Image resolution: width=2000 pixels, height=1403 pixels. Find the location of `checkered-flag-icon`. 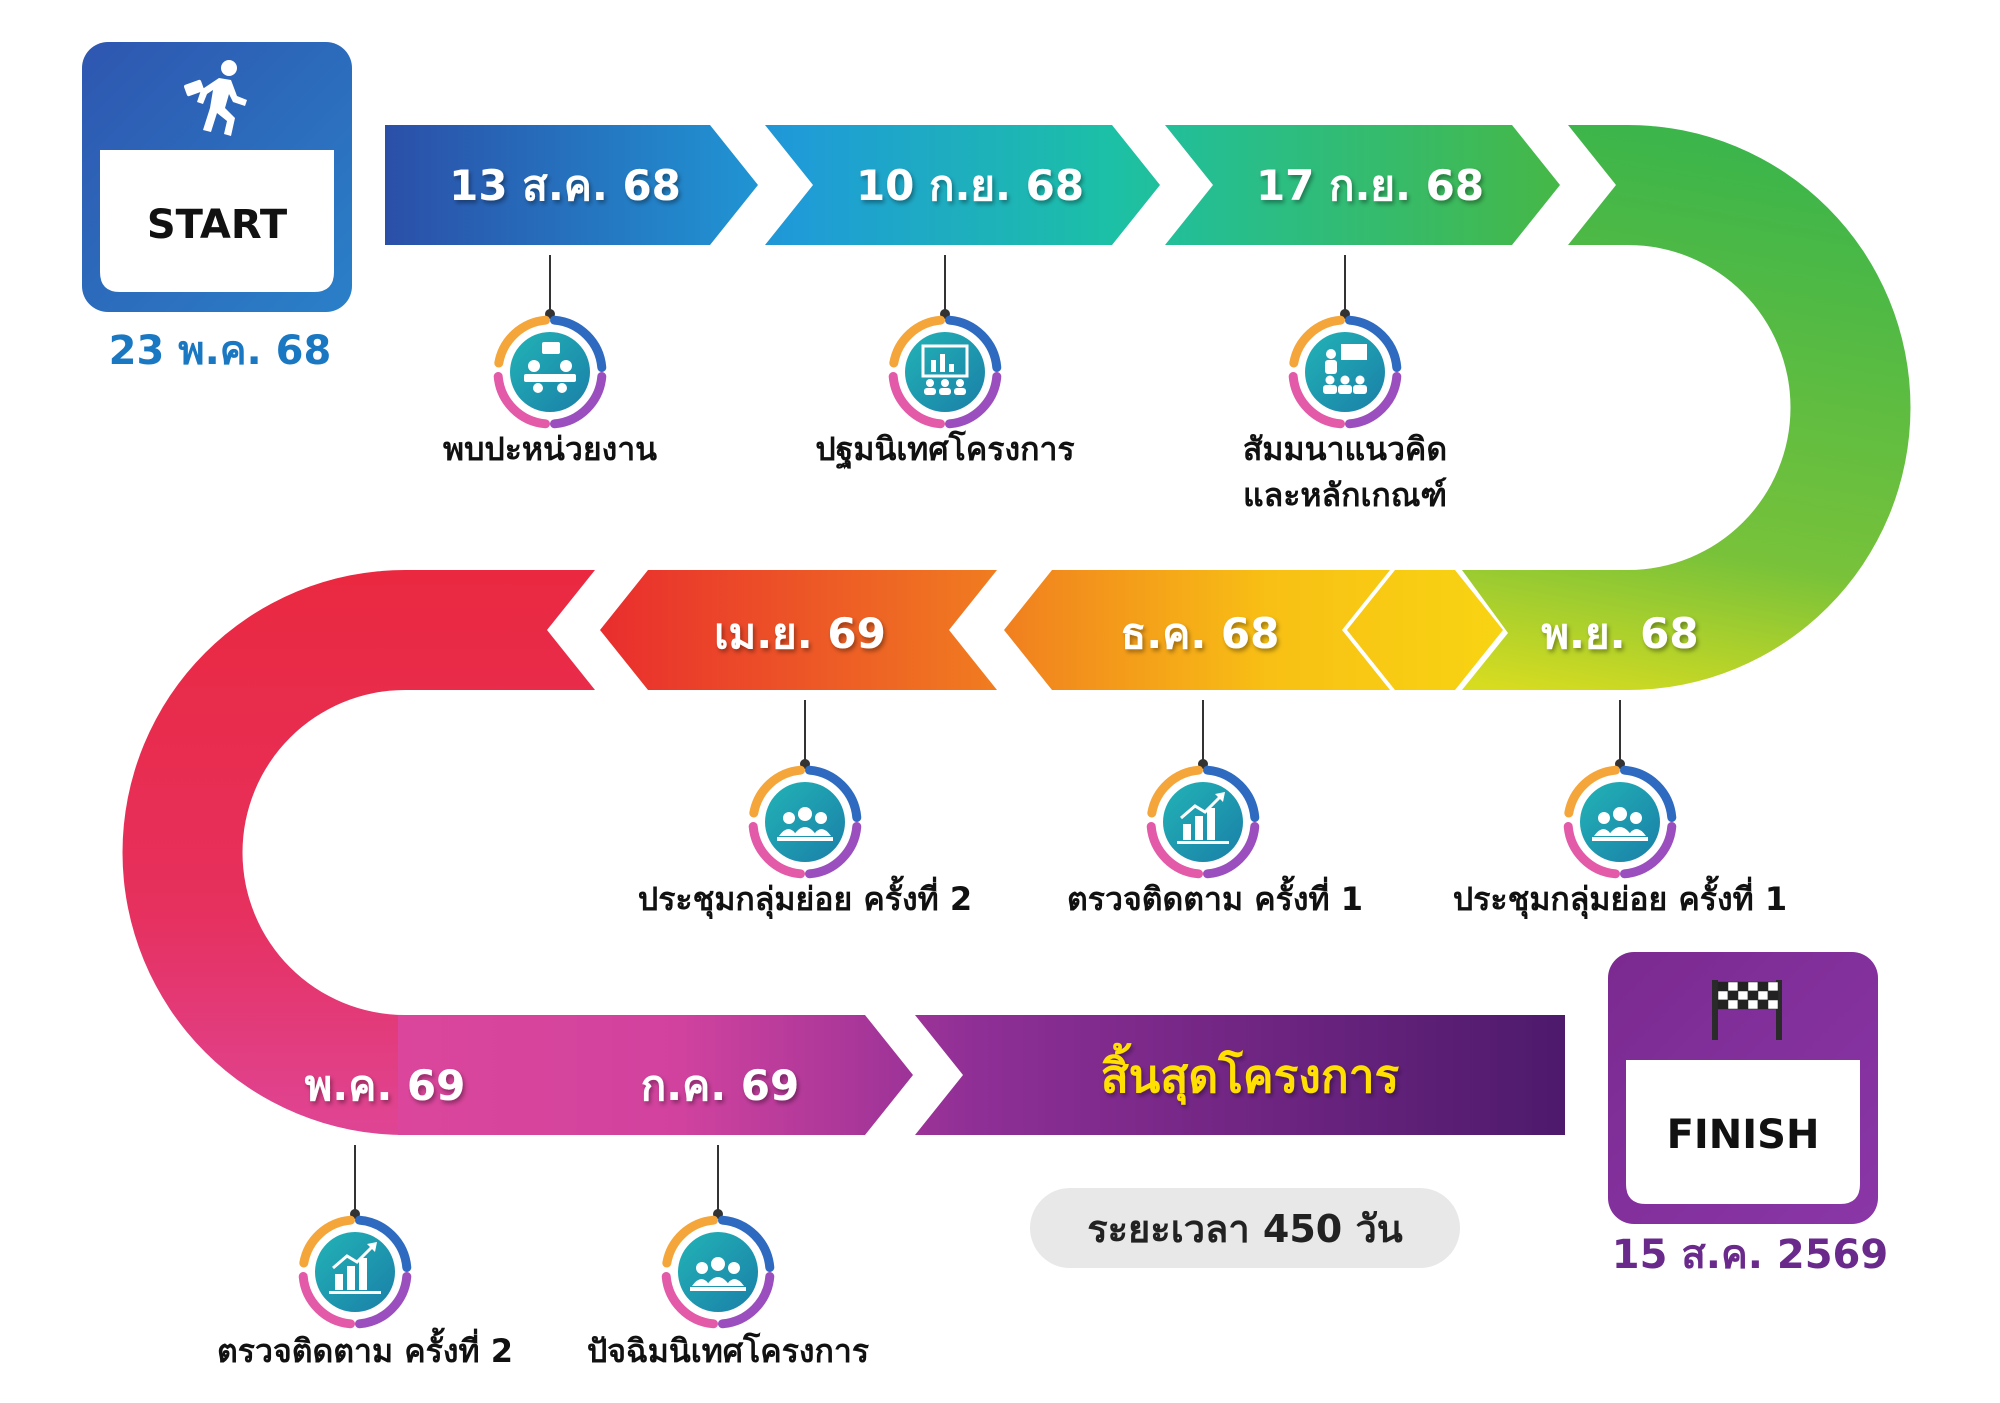

checkered-flag-icon is located at coordinates (1747, 1010).